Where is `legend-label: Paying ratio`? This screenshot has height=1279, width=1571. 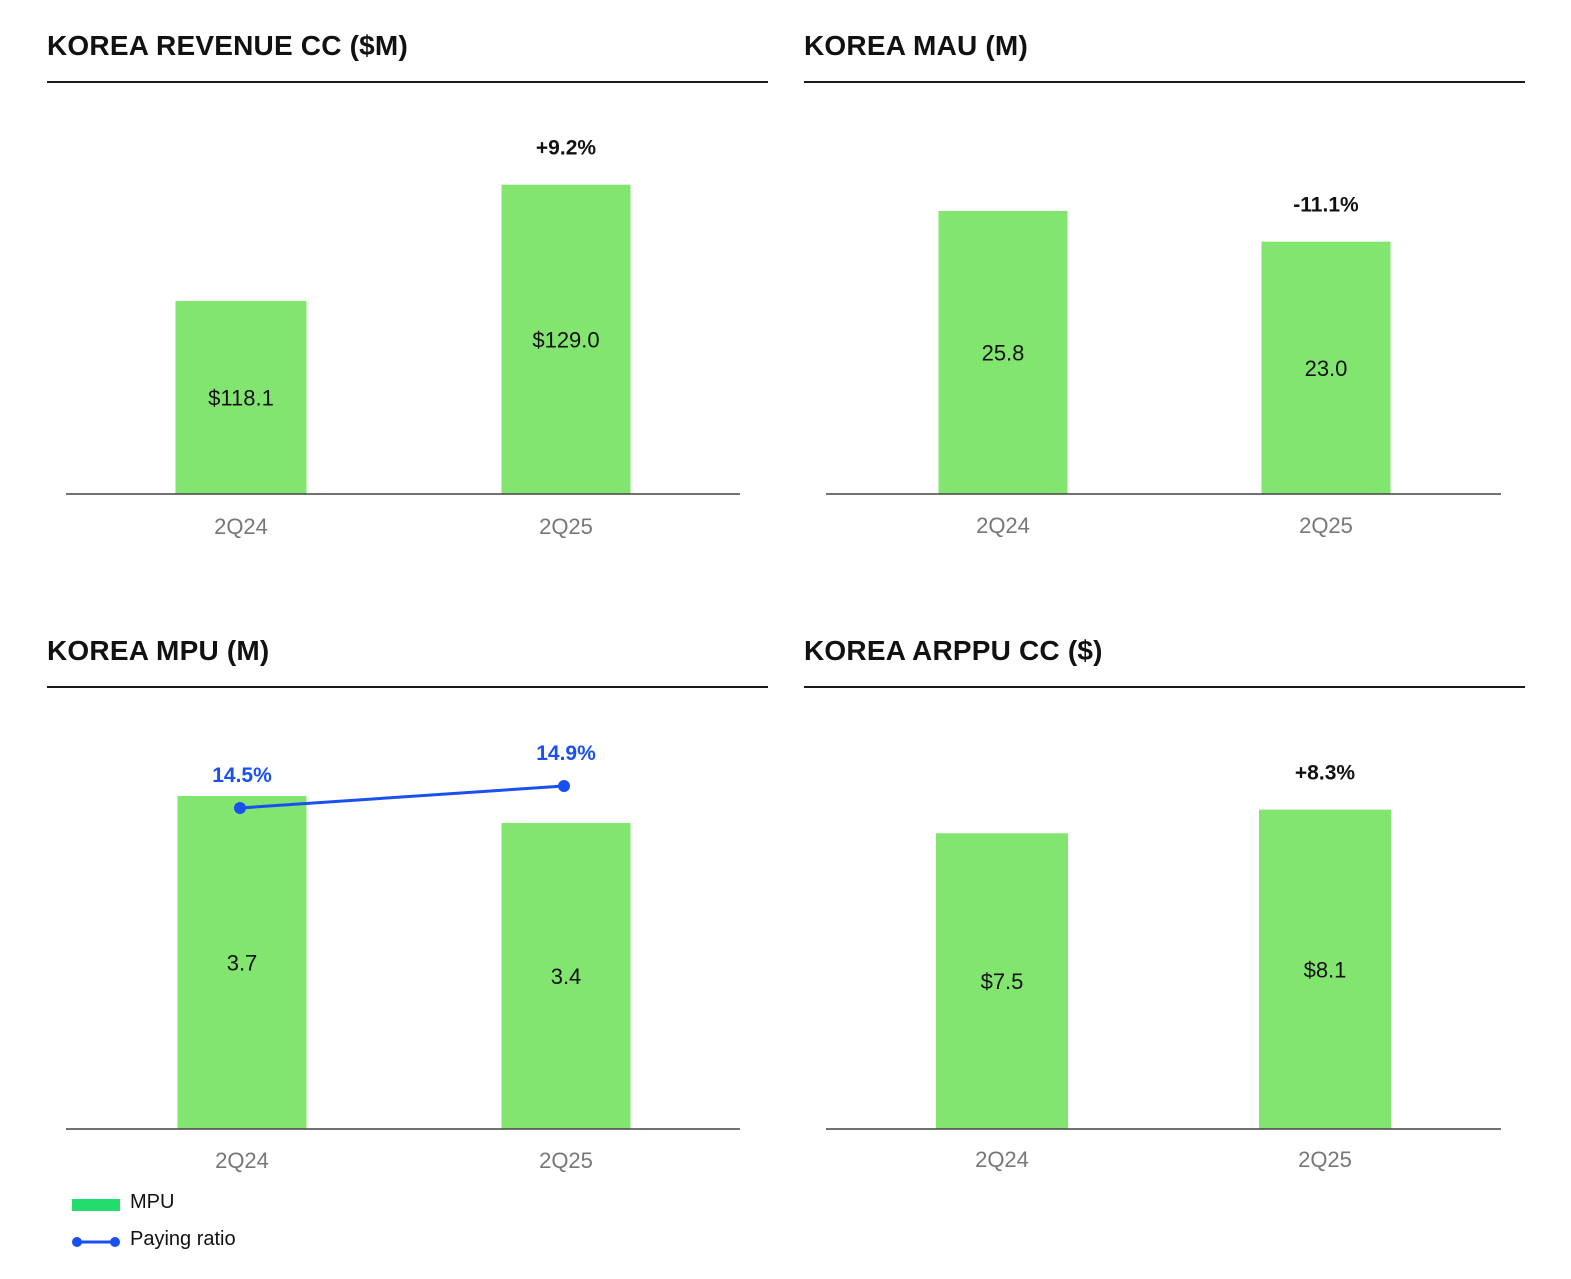 legend-label: Paying ratio is located at coordinates (183, 1239).